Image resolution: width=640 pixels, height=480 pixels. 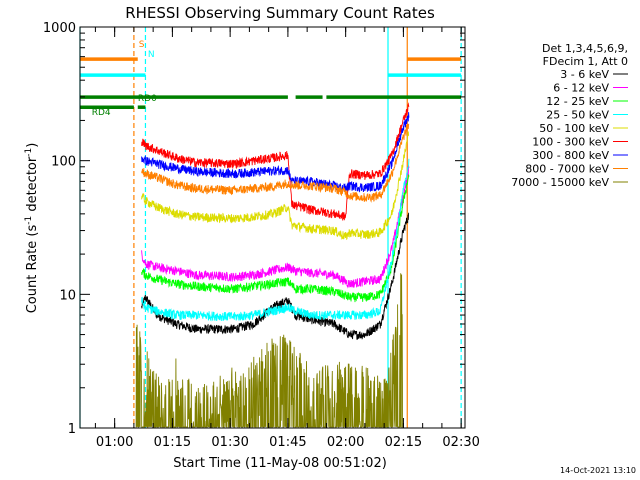 I want to click on x-tick-label-3: 01:45, so click(x=287, y=442).